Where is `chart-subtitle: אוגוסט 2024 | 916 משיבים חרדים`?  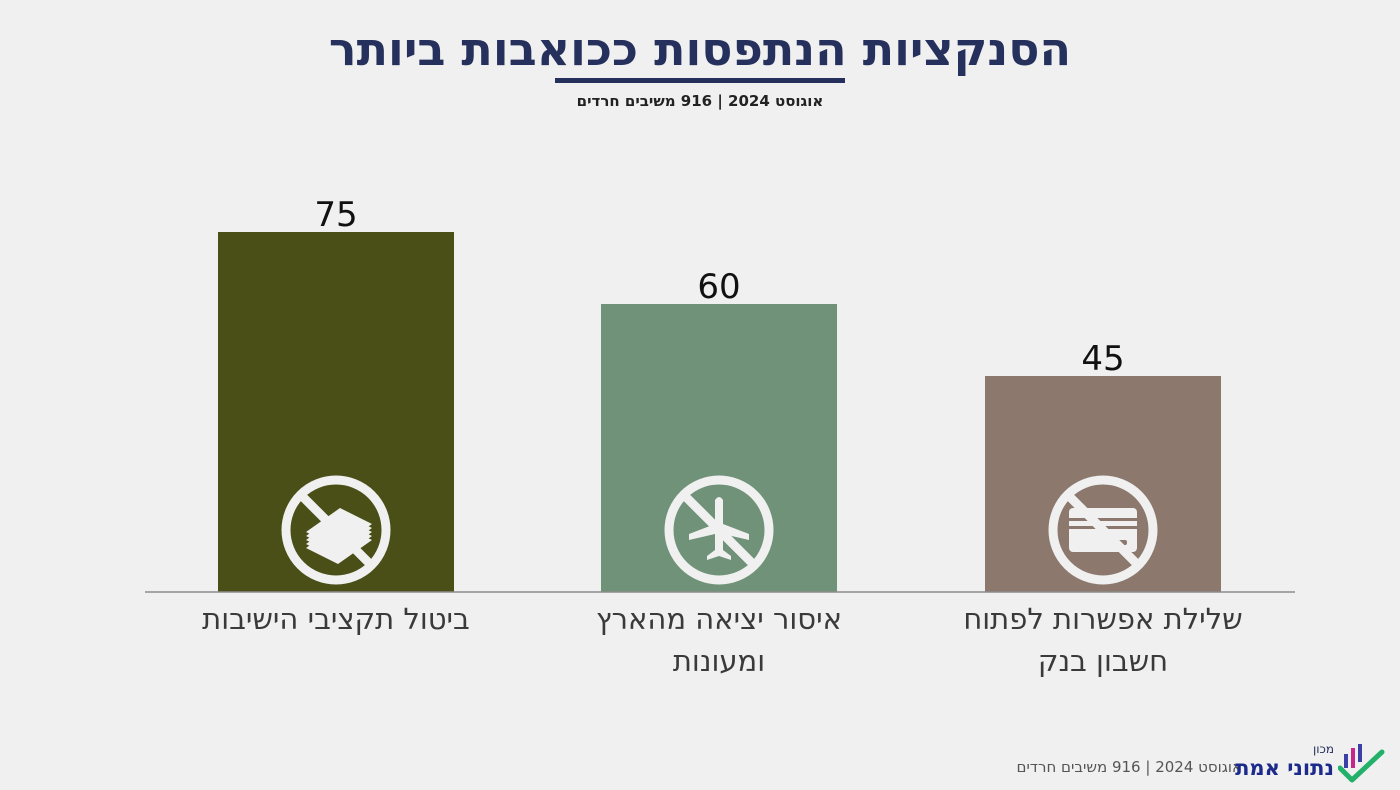 chart-subtitle: אוגוסט 2024 | 916 משיבים חרדים is located at coordinates (700, 101).